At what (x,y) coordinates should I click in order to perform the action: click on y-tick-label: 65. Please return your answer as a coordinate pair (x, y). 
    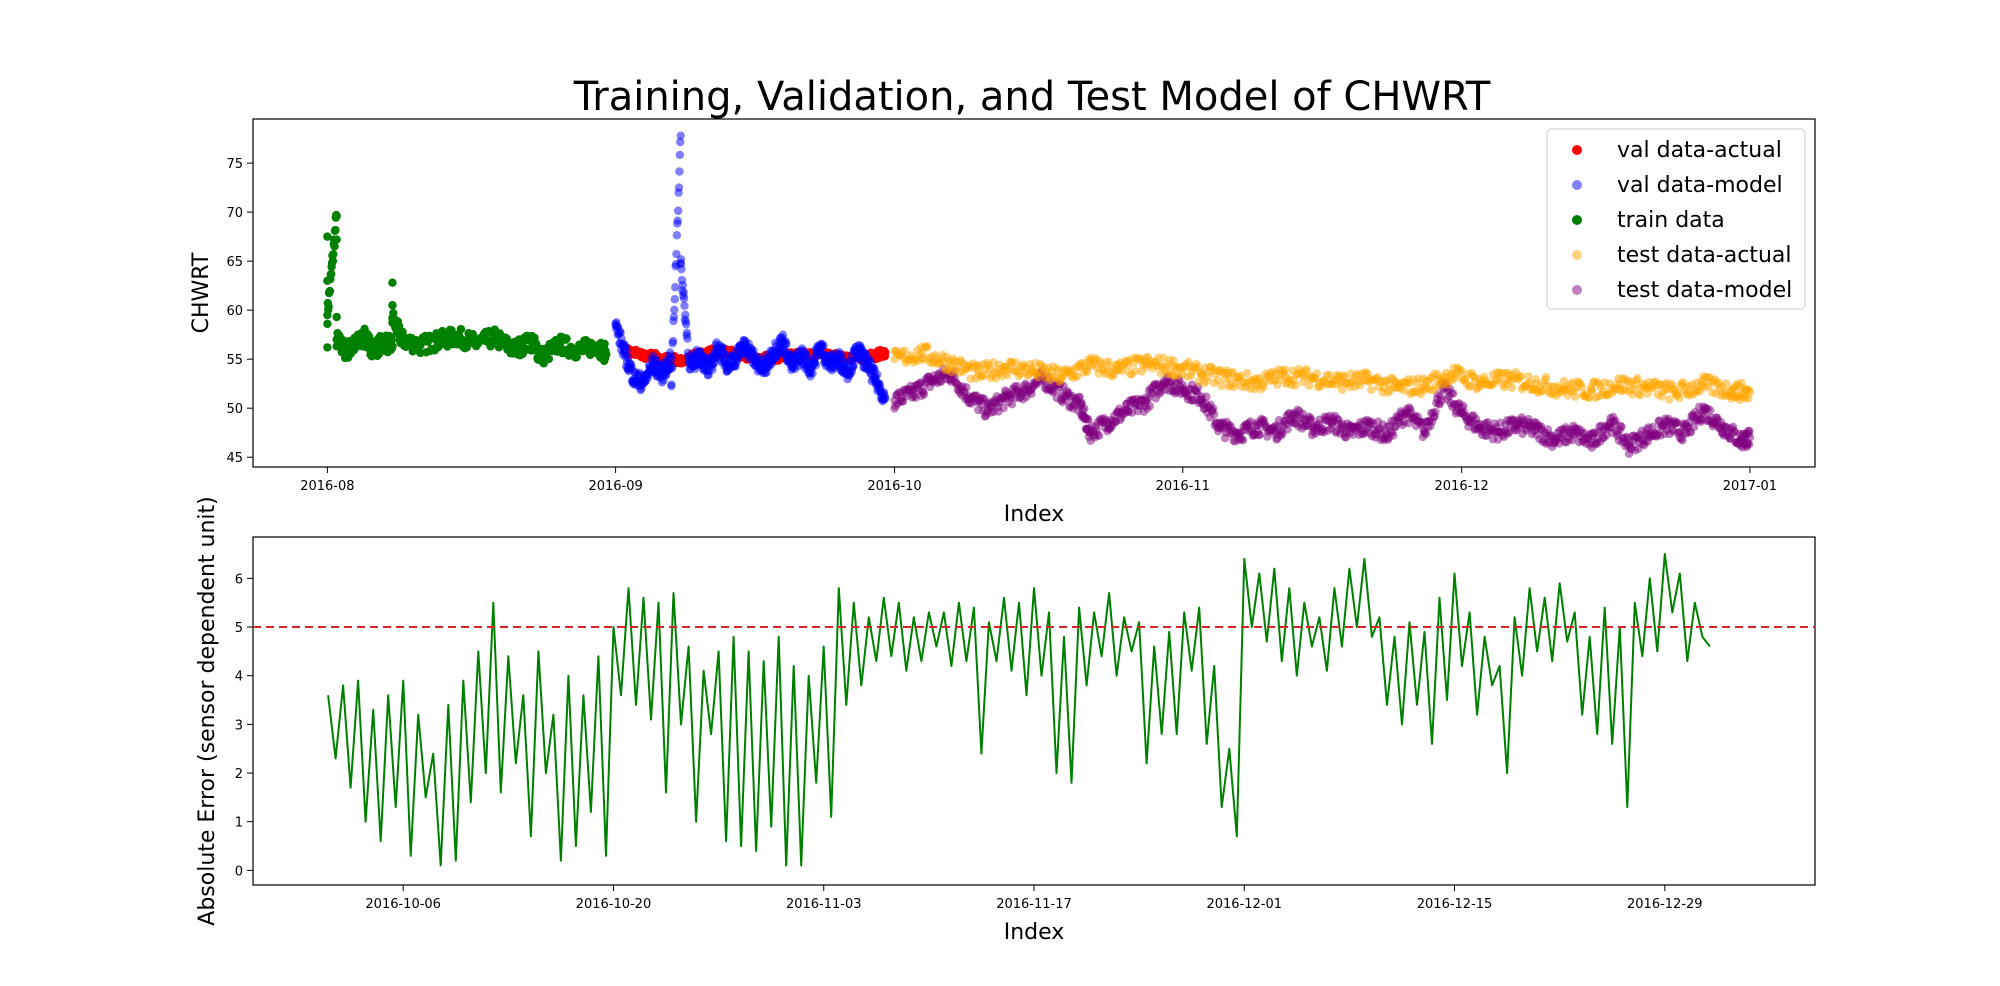
    Looking at the image, I should click on (234, 262).